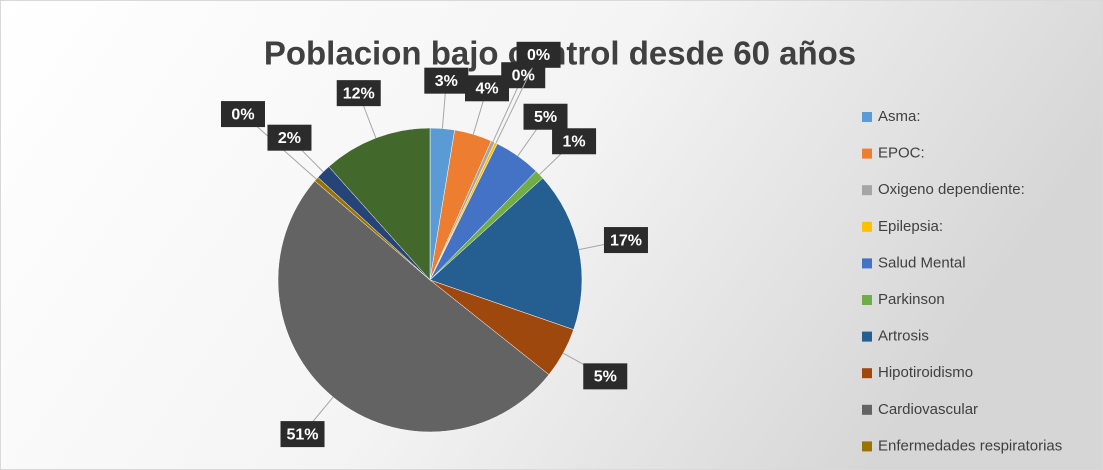 The height and width of the screenshot is (470, 1103). Describe the element at coordinates (486, 89) in the screenshot. I see `data-label: 4%` at that location.